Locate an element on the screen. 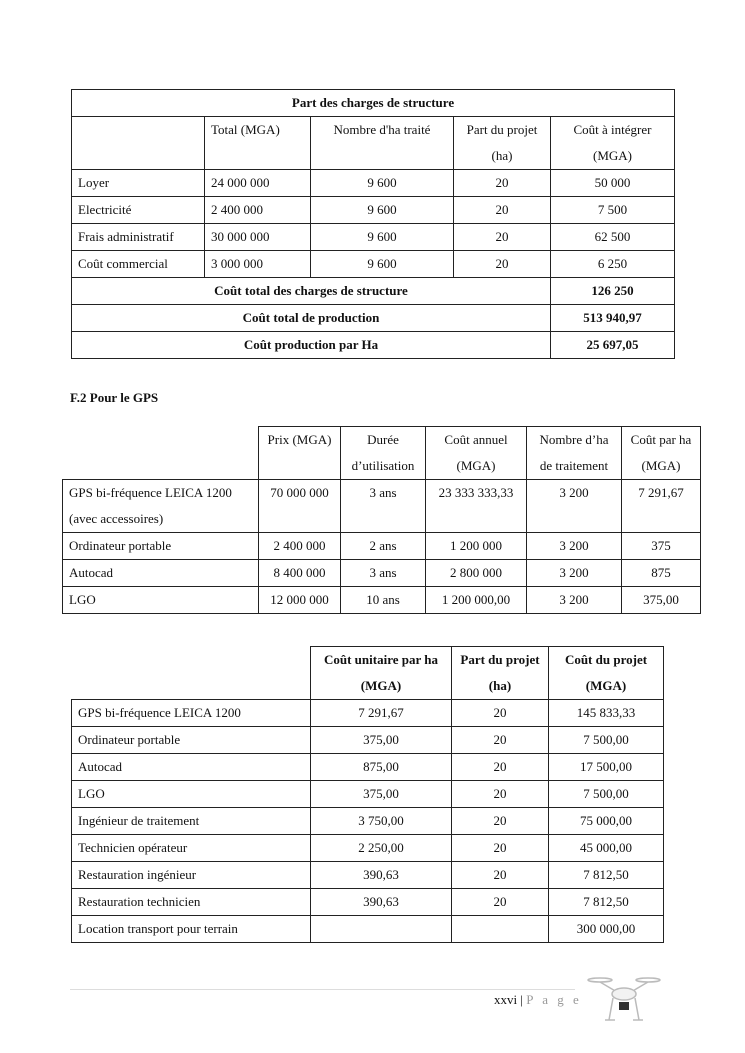 This screenshot has width=745, height=1053. table-cell: 875 is located at coordinates (661, 573).